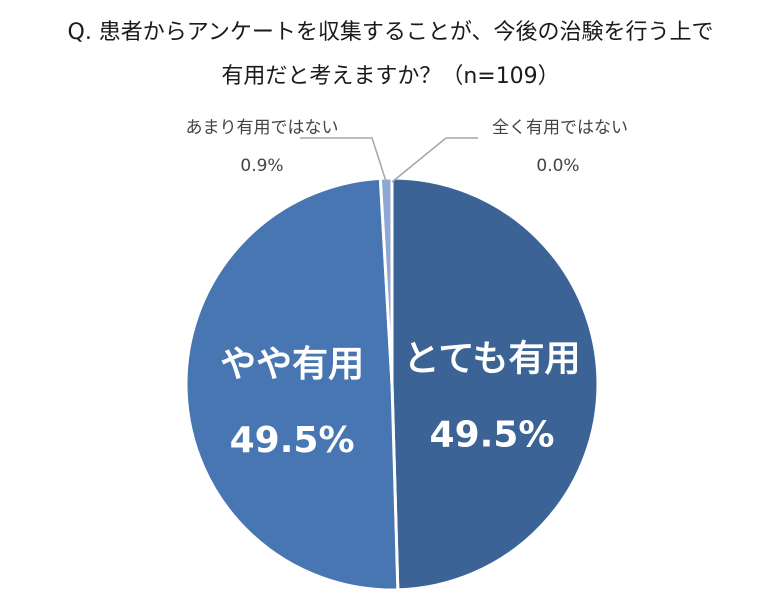 The width and height of the screenshot is (781, 606). Describe the element at coordinates (262, 128) in the screenshot. I see `slice-label-3: あまり有用ではない` at that location.